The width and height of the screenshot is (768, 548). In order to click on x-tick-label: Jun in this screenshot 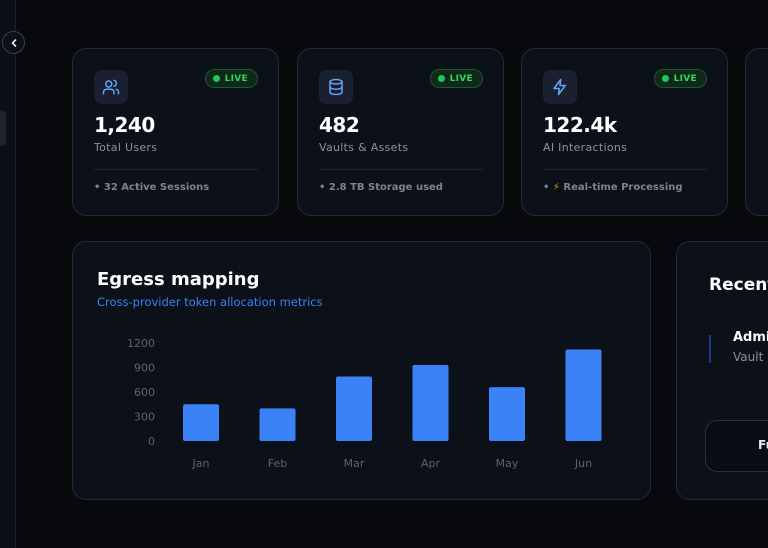, I will do `click(583, 463)`.